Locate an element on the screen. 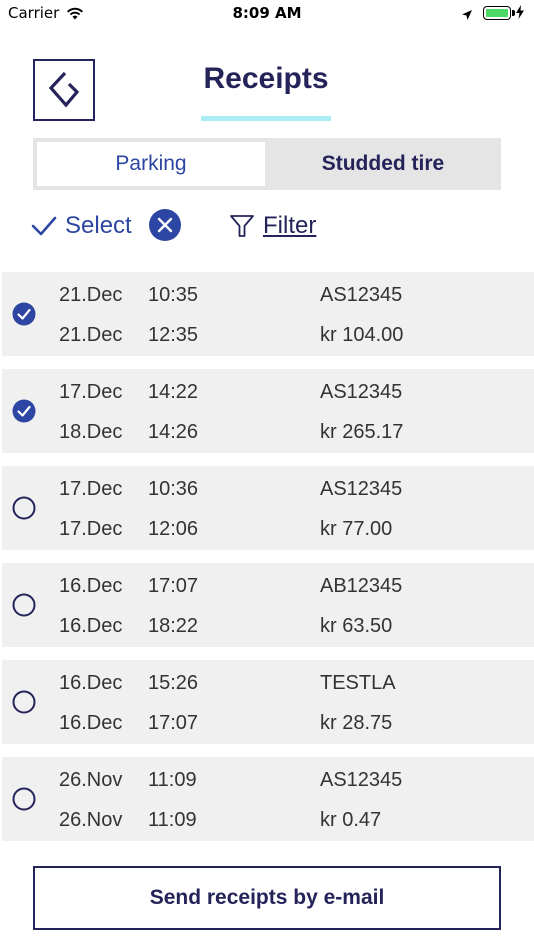 This screenshot has width=534, height=950. carrier-label: Carrier is located at coordinates (34, 13).